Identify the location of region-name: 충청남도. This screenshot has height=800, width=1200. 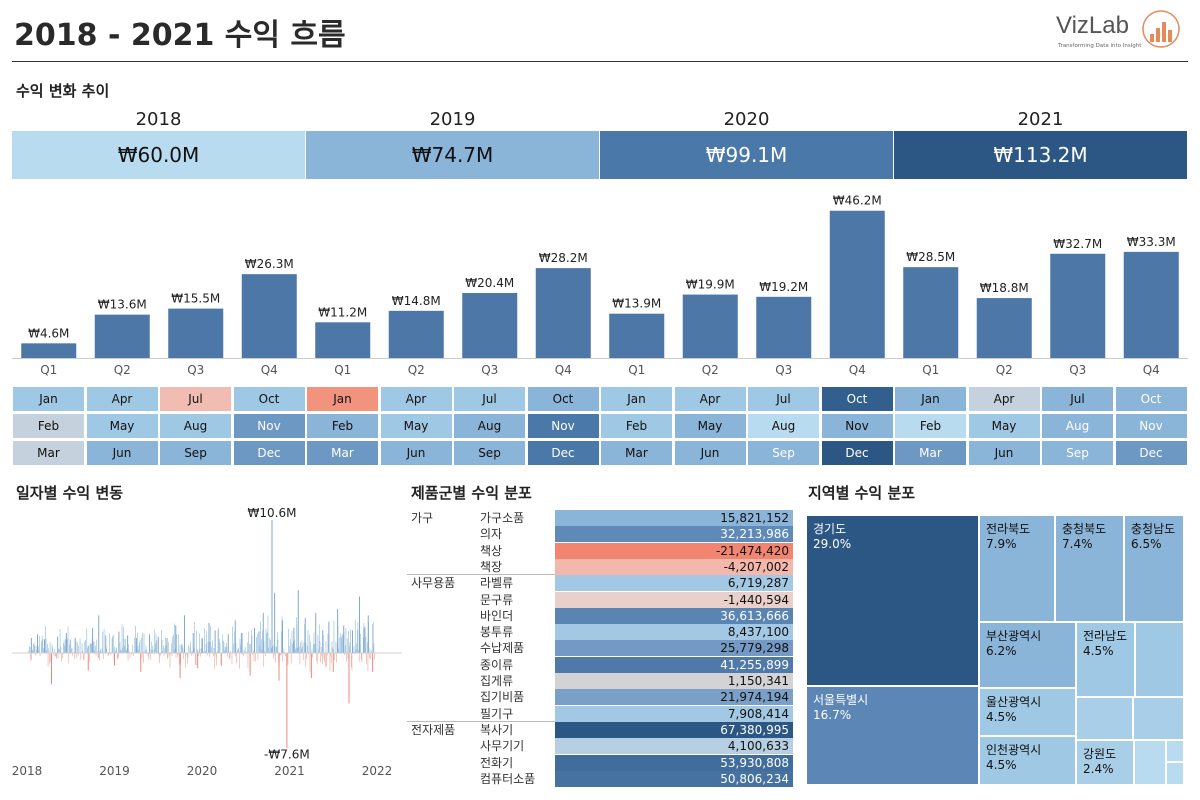
(1153, 529).